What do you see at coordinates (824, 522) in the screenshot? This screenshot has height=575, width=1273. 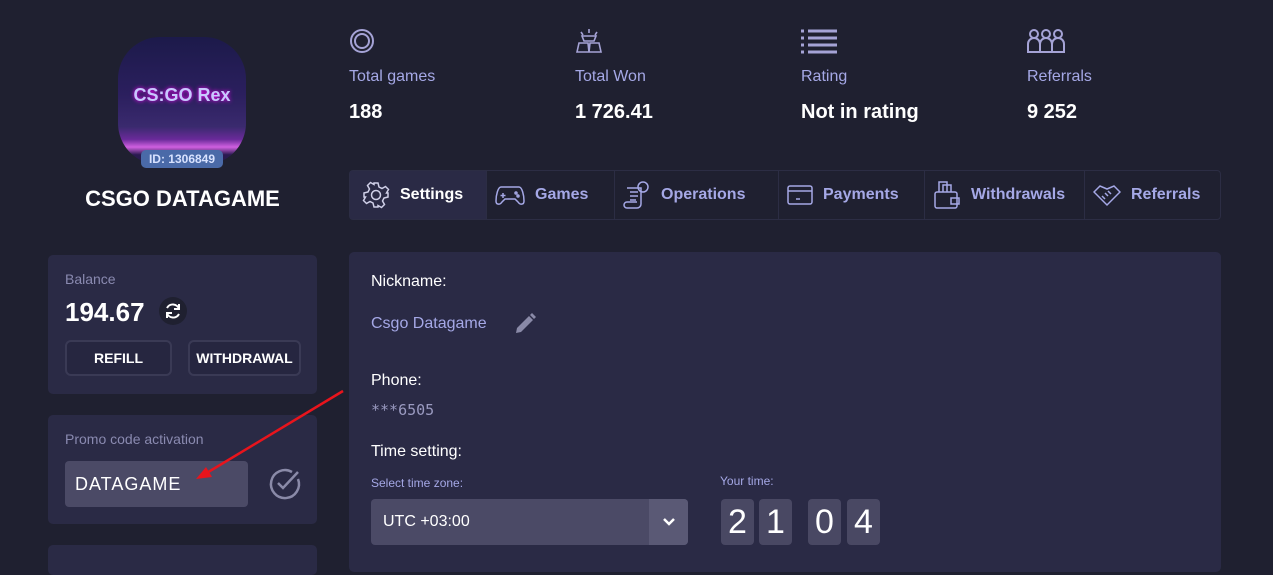 I see `time-digit: 0` at bounding box center [824, 522].